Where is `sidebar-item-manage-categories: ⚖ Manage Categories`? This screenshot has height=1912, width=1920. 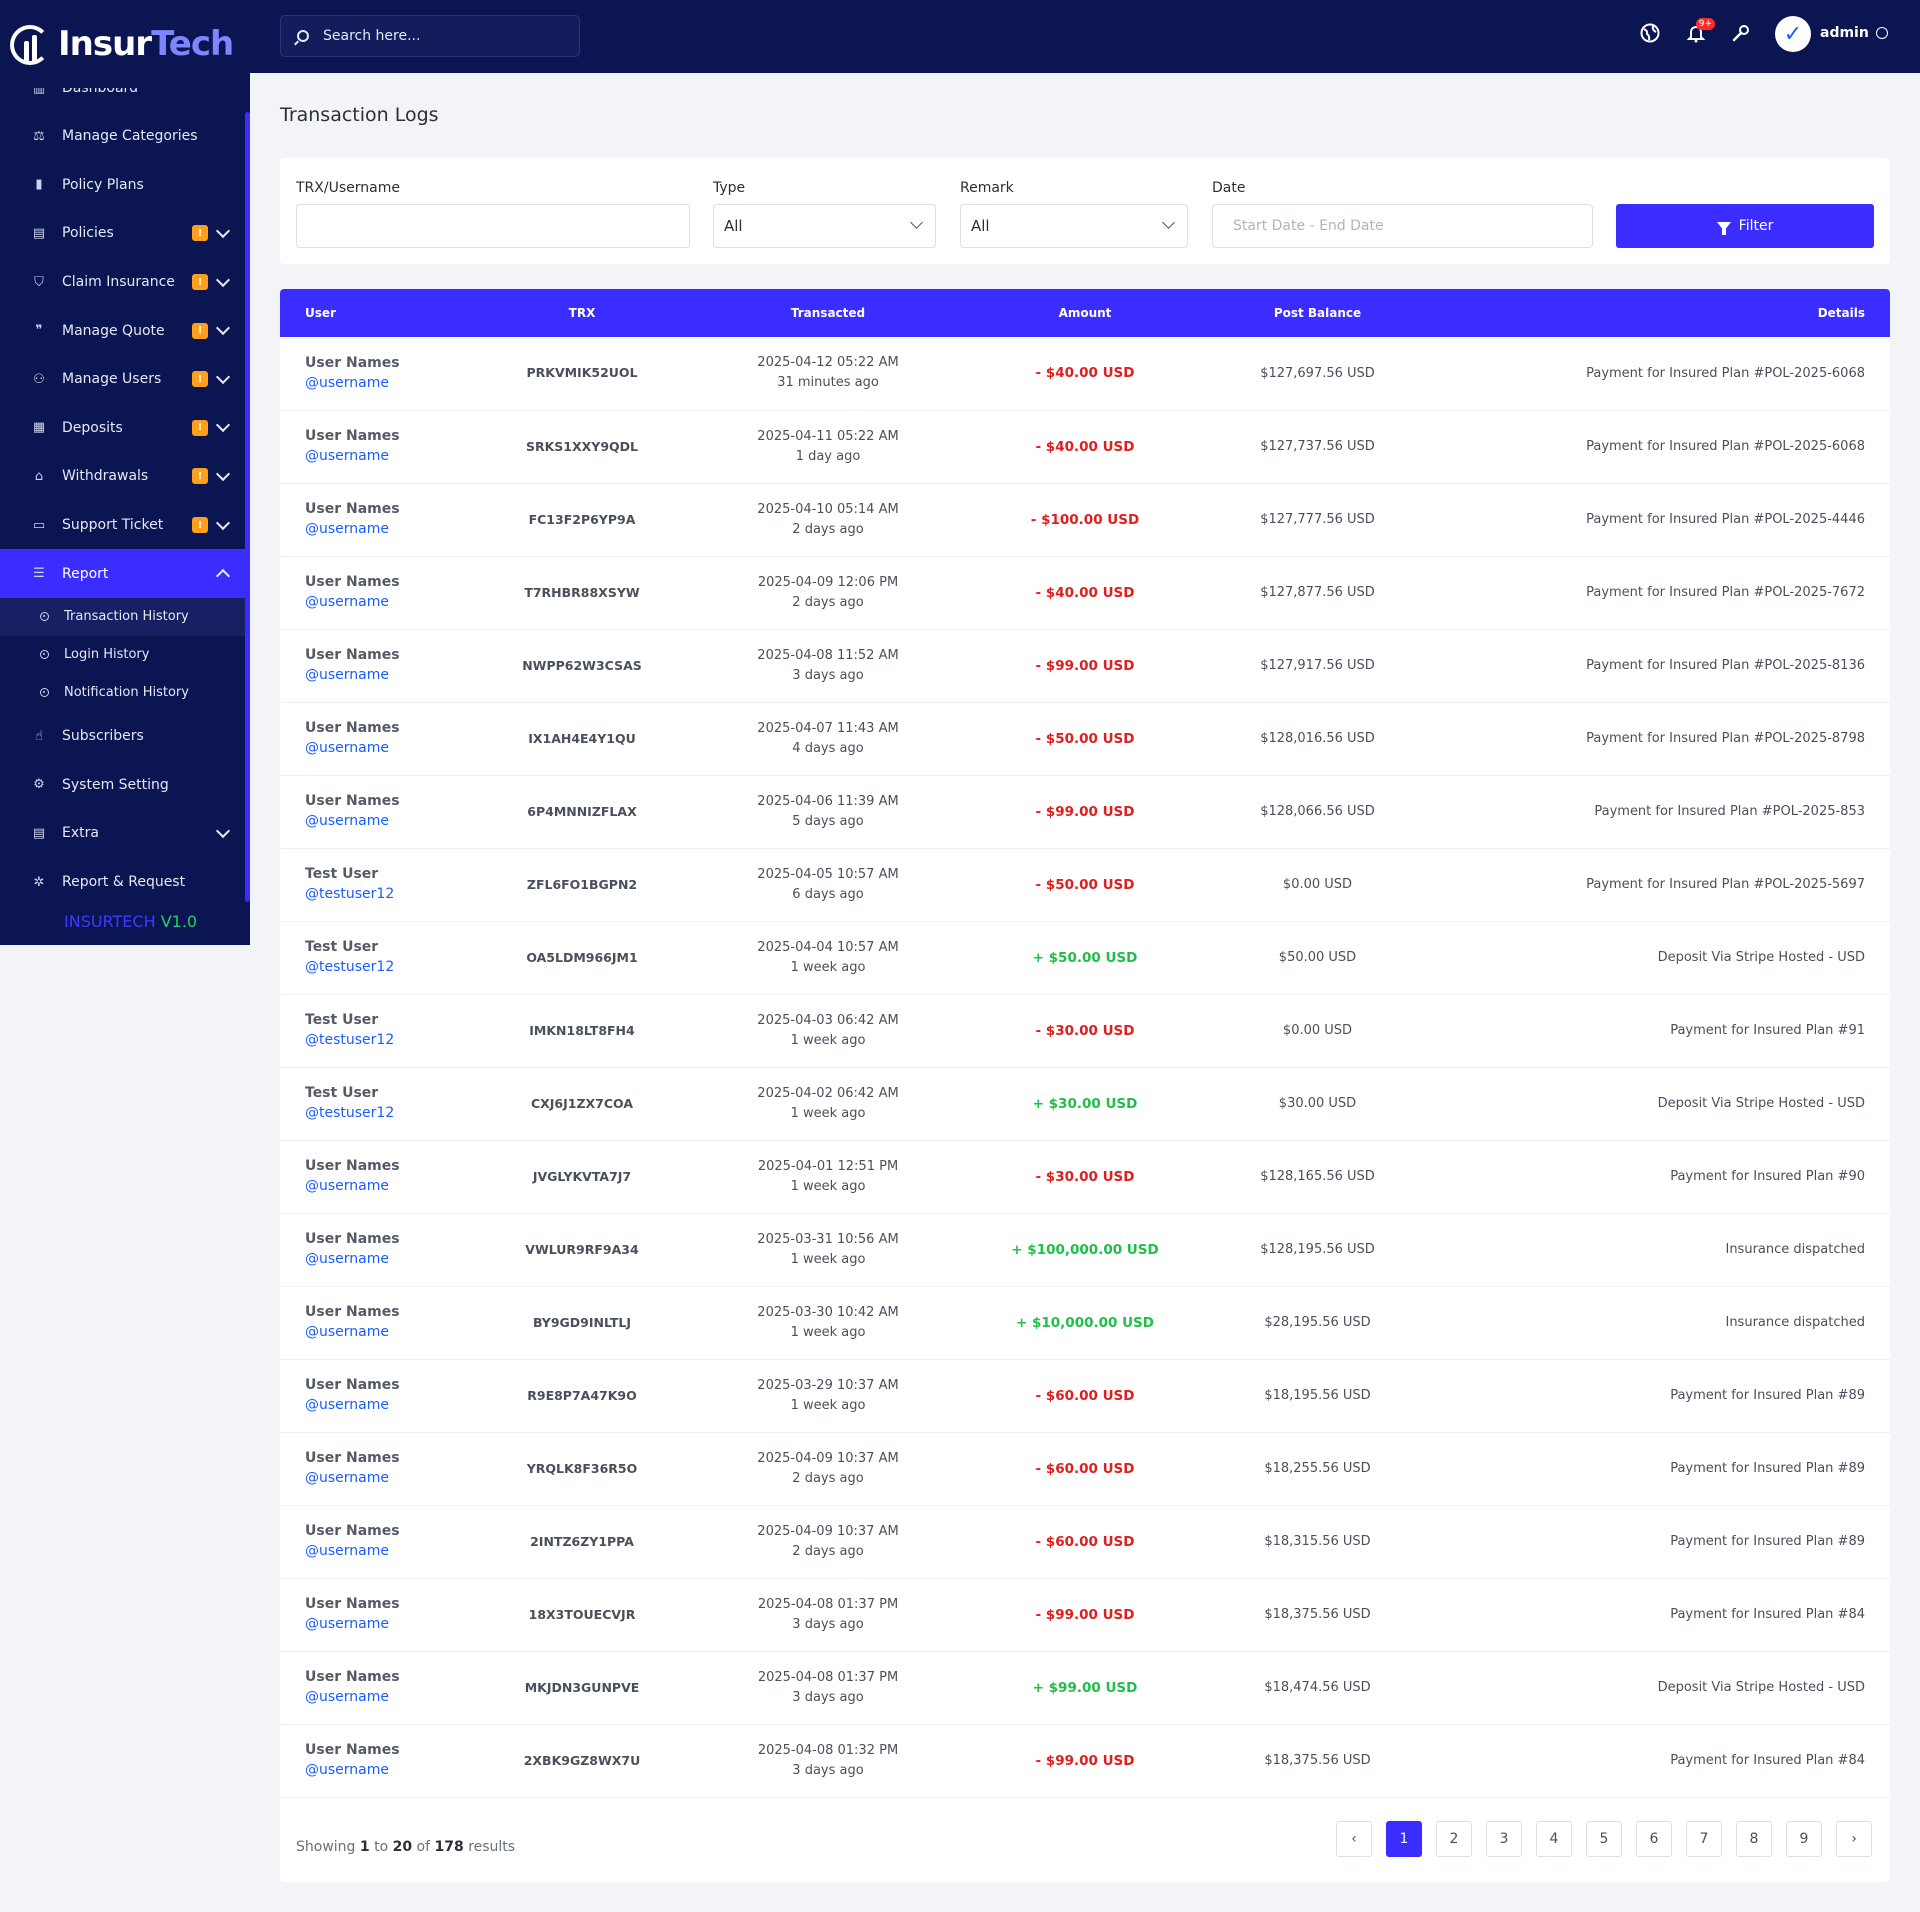 sidebar-item-manage-categories: ⚖ Manage Categories is located at coordinates (125, 136).